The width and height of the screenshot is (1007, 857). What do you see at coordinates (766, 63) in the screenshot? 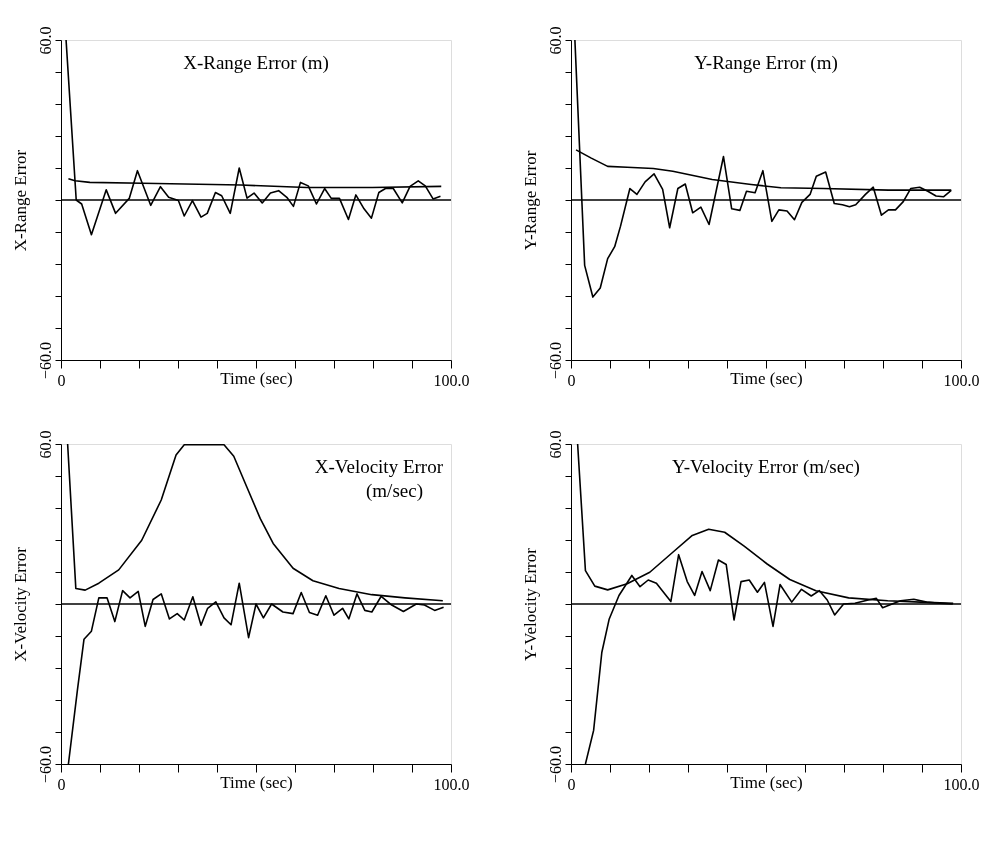
I see `text: Y-Range Error (m)` at bounding box center [766, 63].